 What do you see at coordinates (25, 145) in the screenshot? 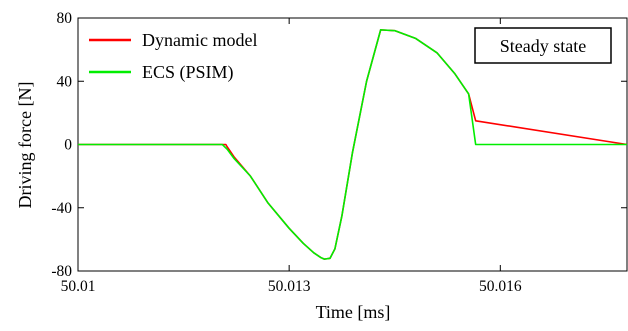
I see `y-axis-title: Driving force [N]` at bounding box center [25, 145].